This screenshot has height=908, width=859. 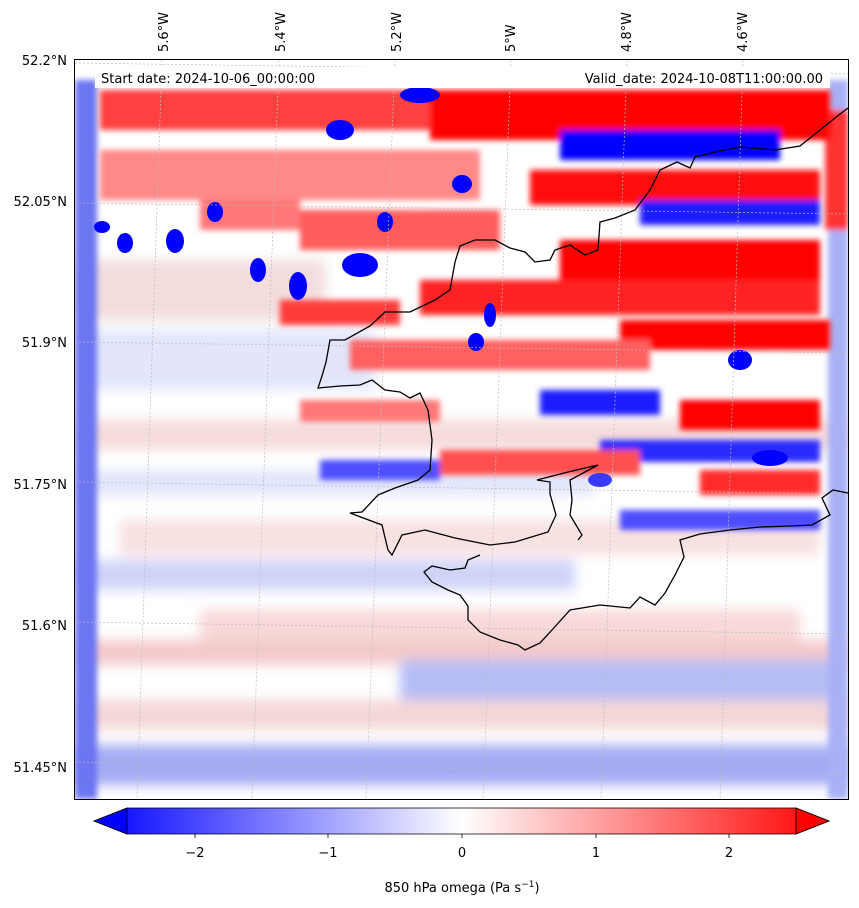 What do you see at coordinates (40, 768) in the screenshot?
I see `lat-label: 51.45°N` at bounding box center [40, 768].